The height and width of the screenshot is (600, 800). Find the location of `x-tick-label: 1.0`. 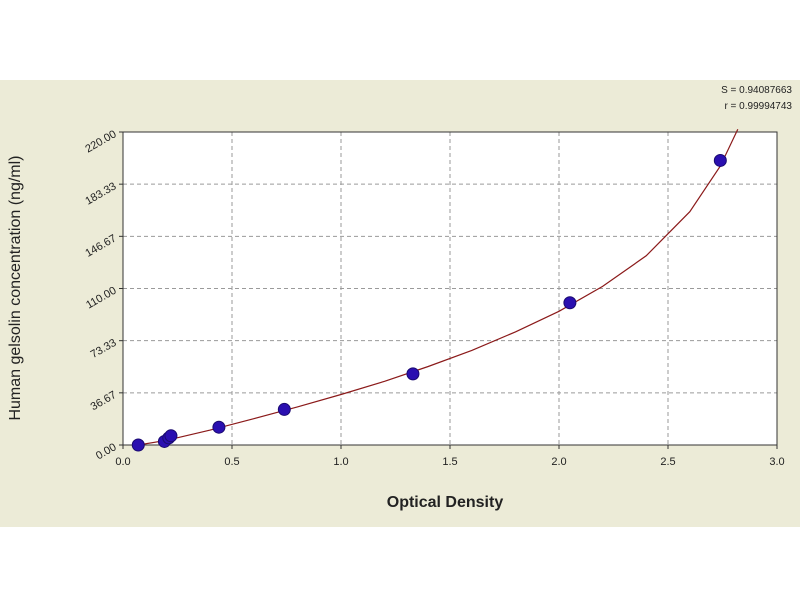

x-tick-label: 1.0 is located at coordinates (340, 462).